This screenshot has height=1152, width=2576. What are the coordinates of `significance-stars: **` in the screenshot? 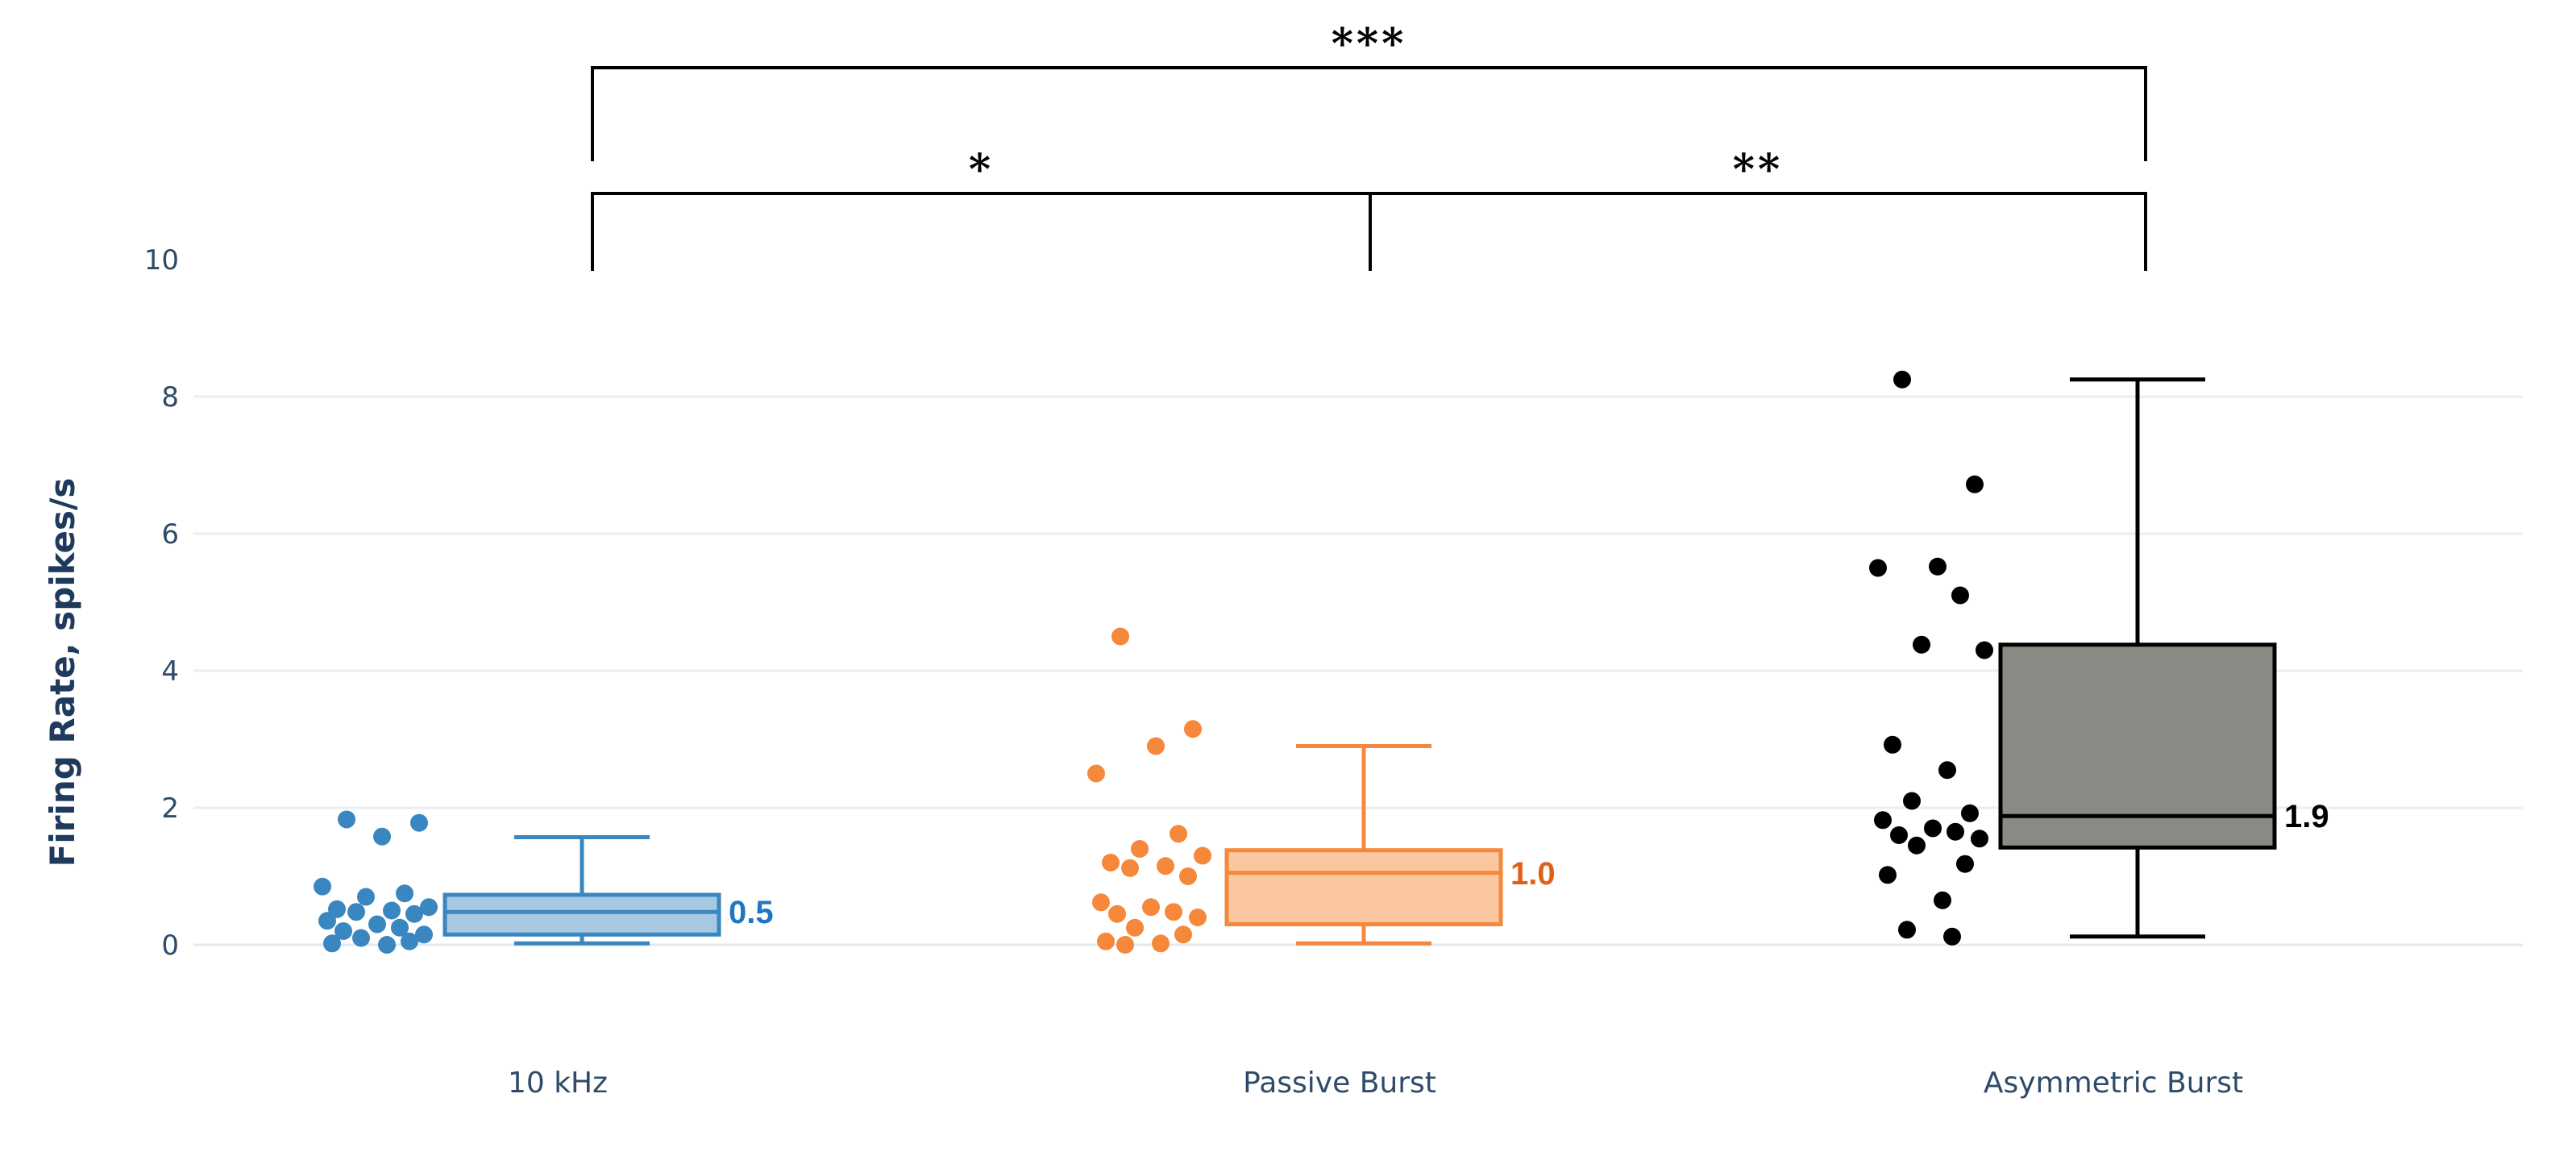 It's located at (1758, 169).